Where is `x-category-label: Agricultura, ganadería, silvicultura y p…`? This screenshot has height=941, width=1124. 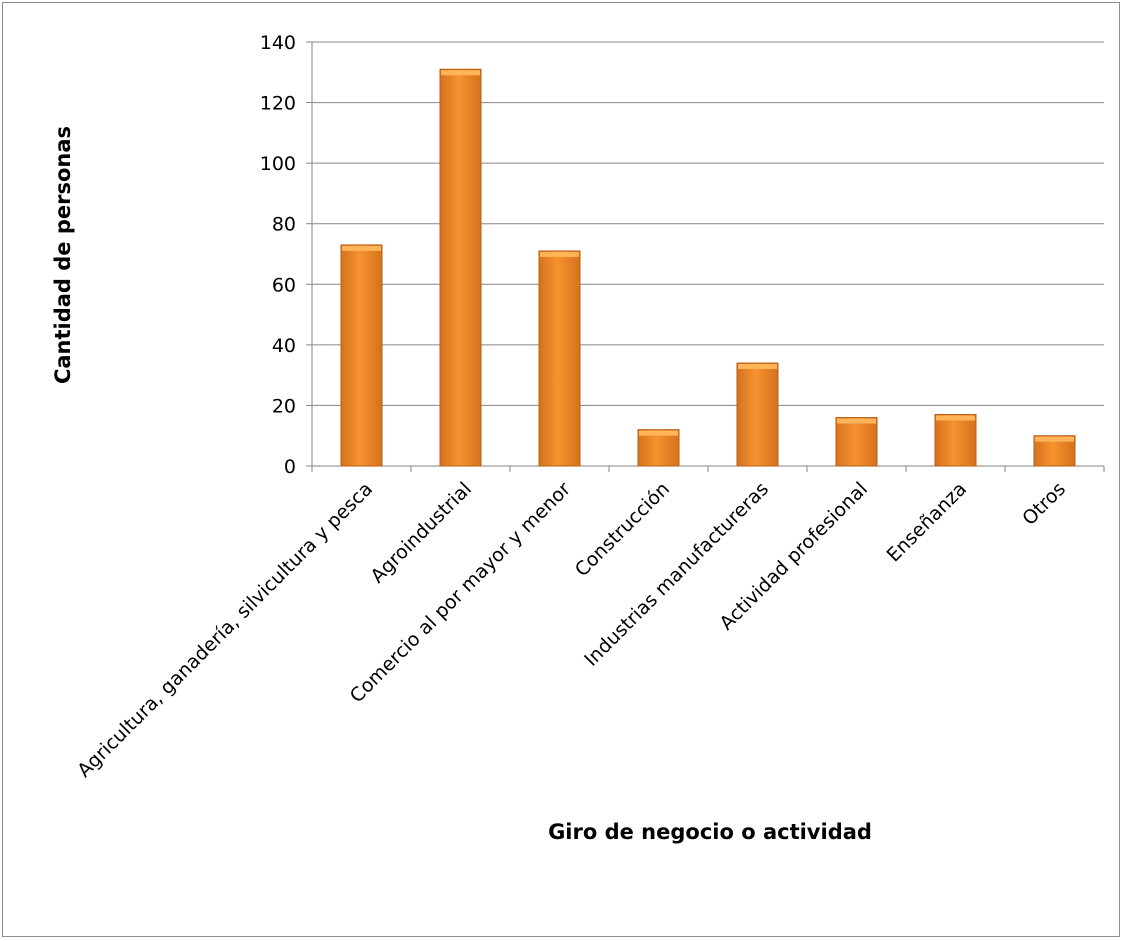 x-category-label: Agricultura, ganadería, silvicultura y p… is located at coordinates (225, 630).